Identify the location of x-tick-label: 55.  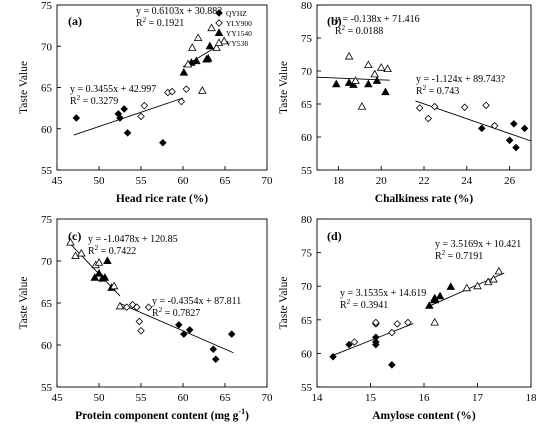
(142, 398).